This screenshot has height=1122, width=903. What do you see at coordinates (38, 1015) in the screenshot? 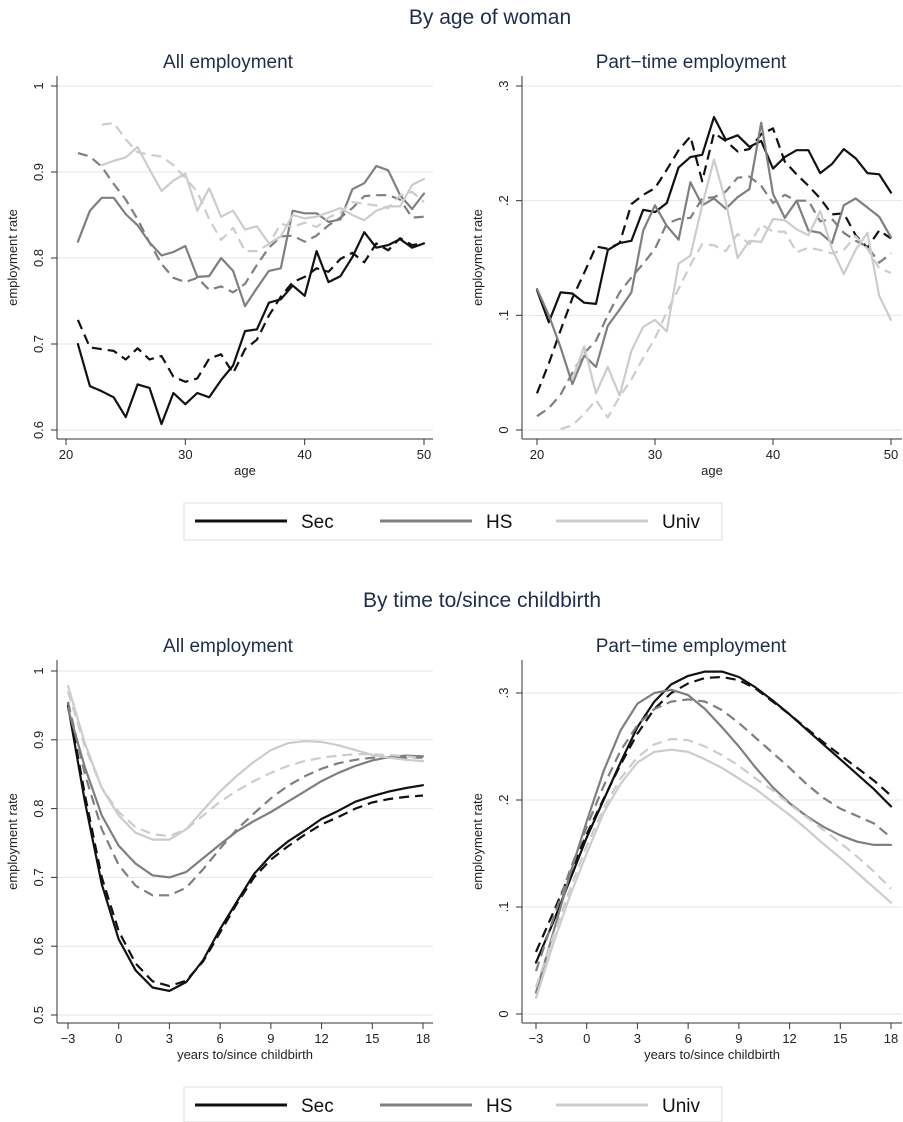
I see `y-tick-label: 0.5` at bounding box center [38, 1015].